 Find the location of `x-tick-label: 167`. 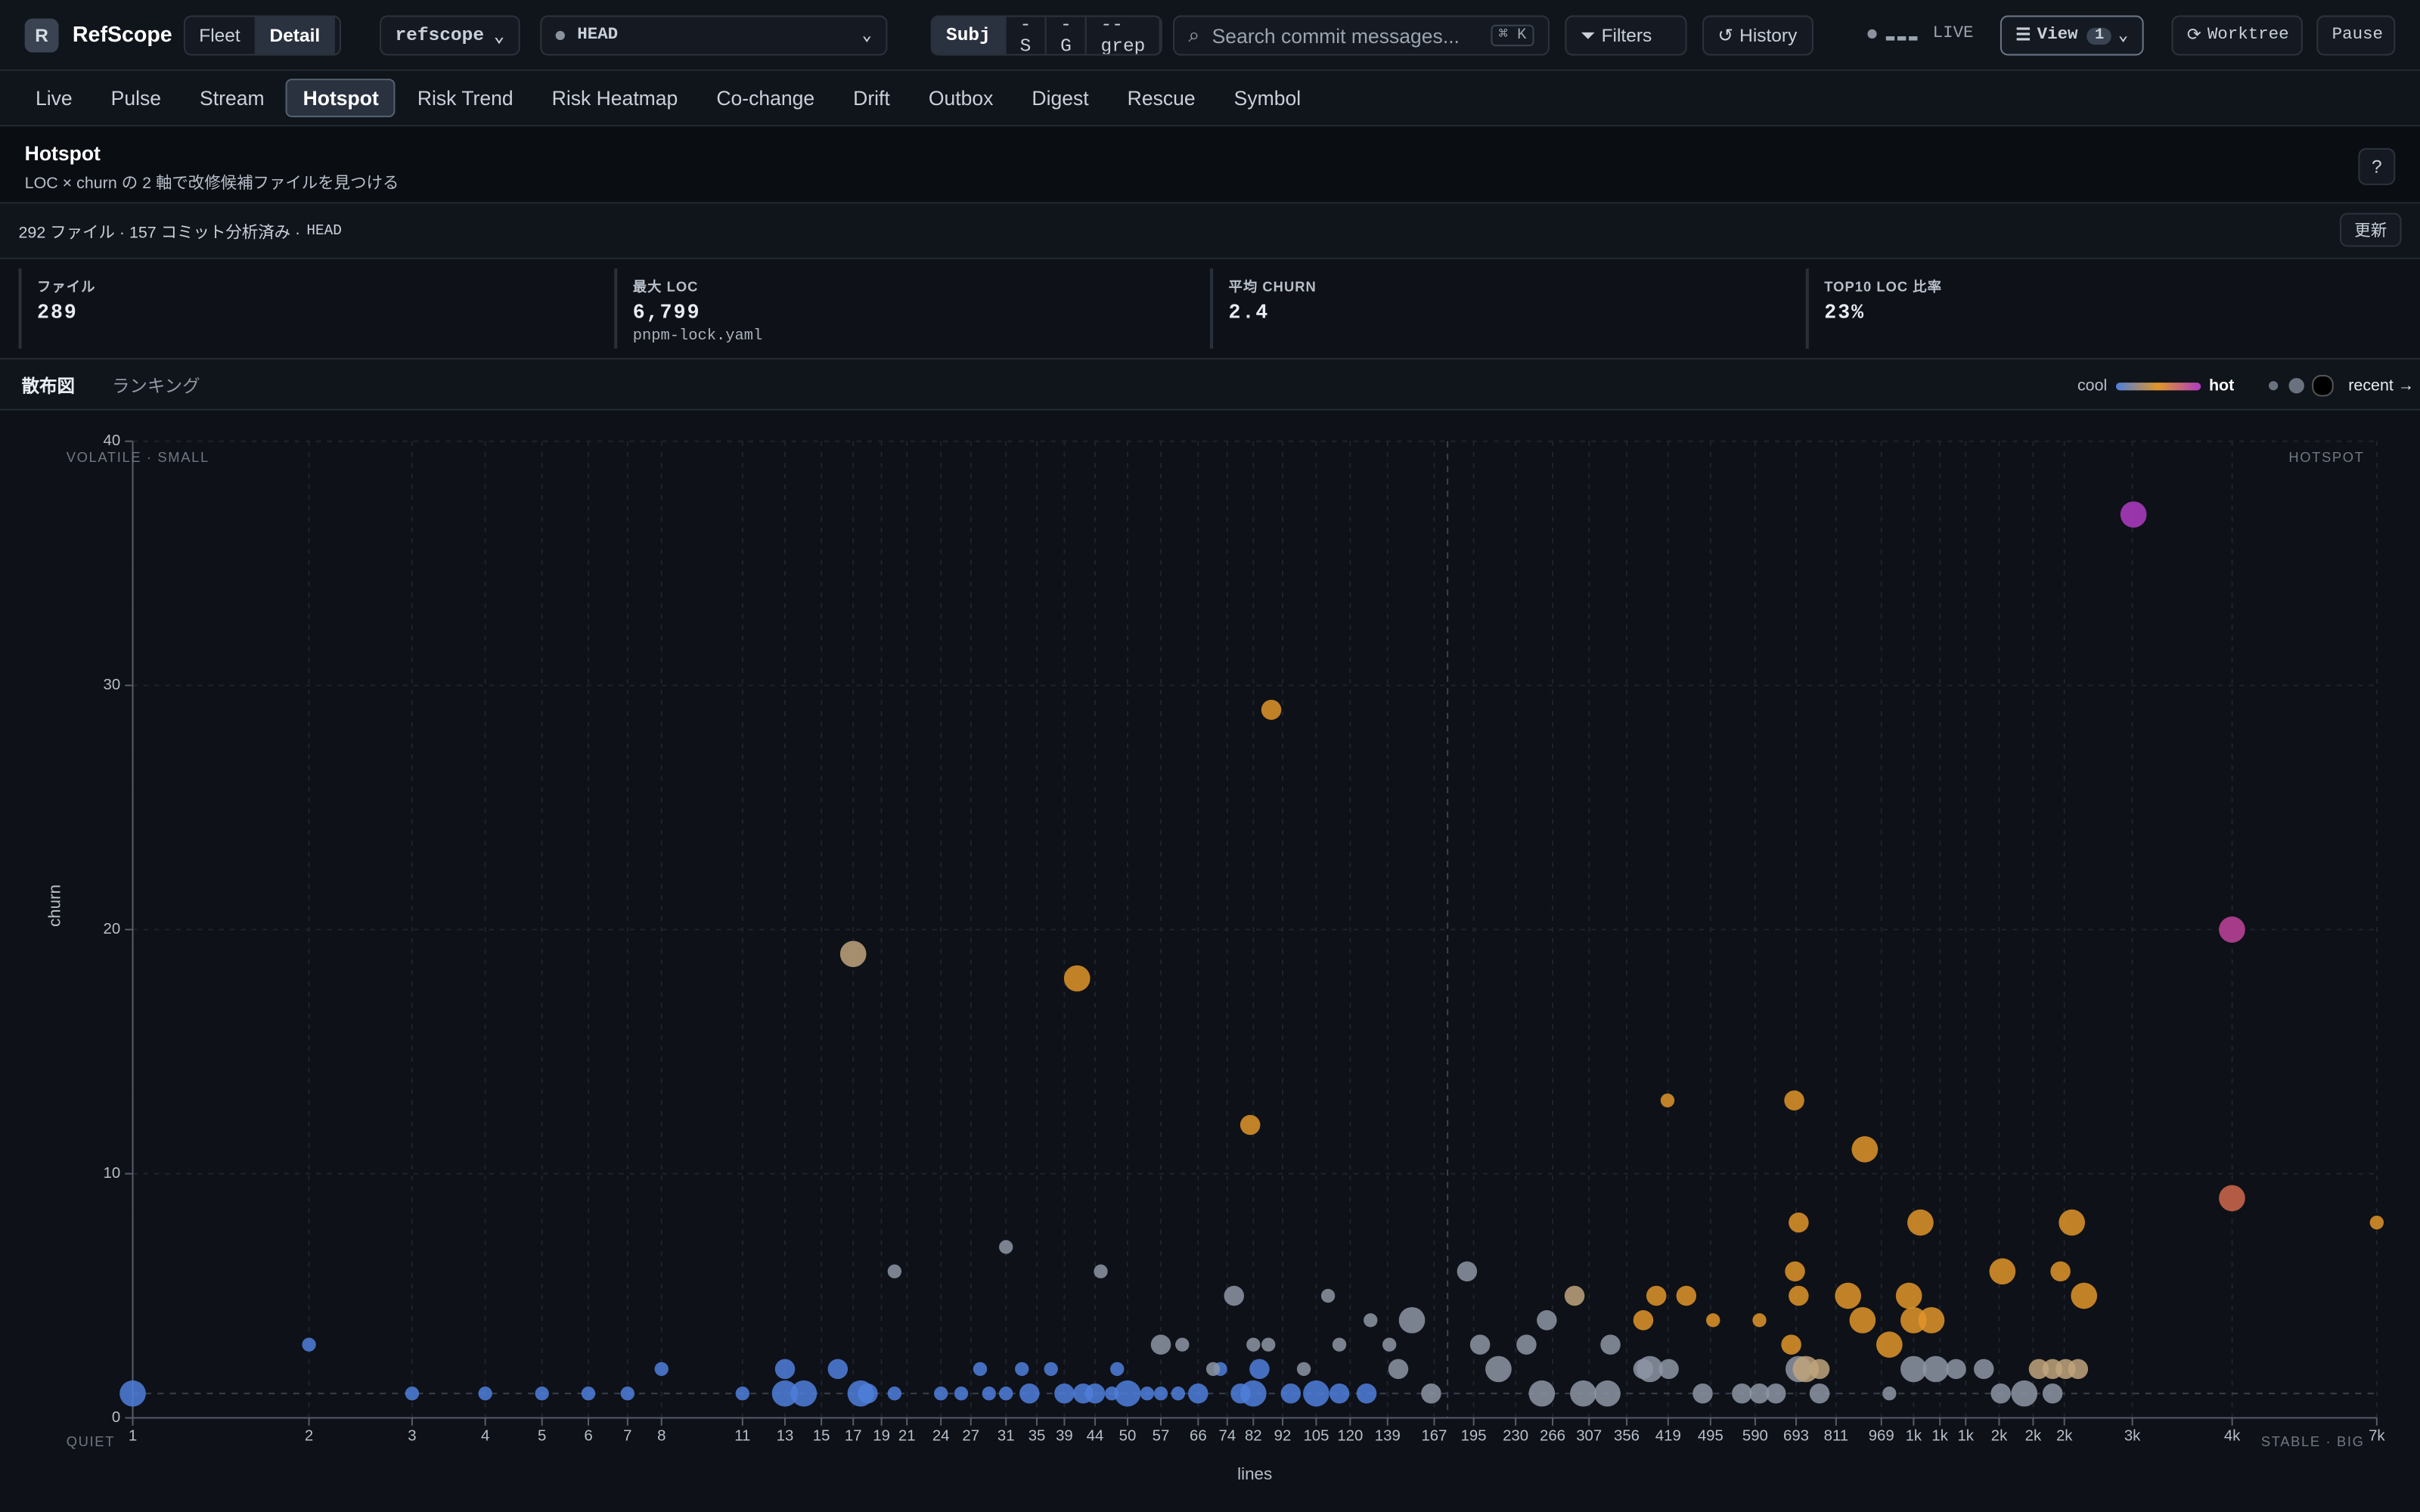

x-tick-label: 167 is located at coordinates (1434, 1435).